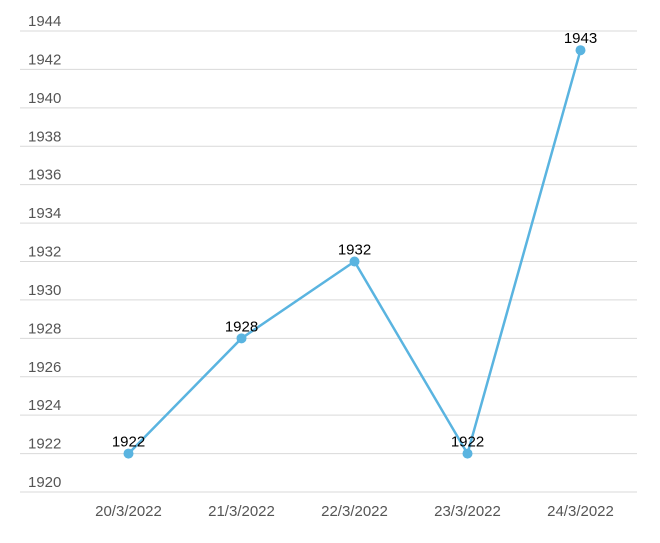  Describe the element at coordinates (44, 98) in the screenshot. I see `y-tick-label: 1940` at that location.